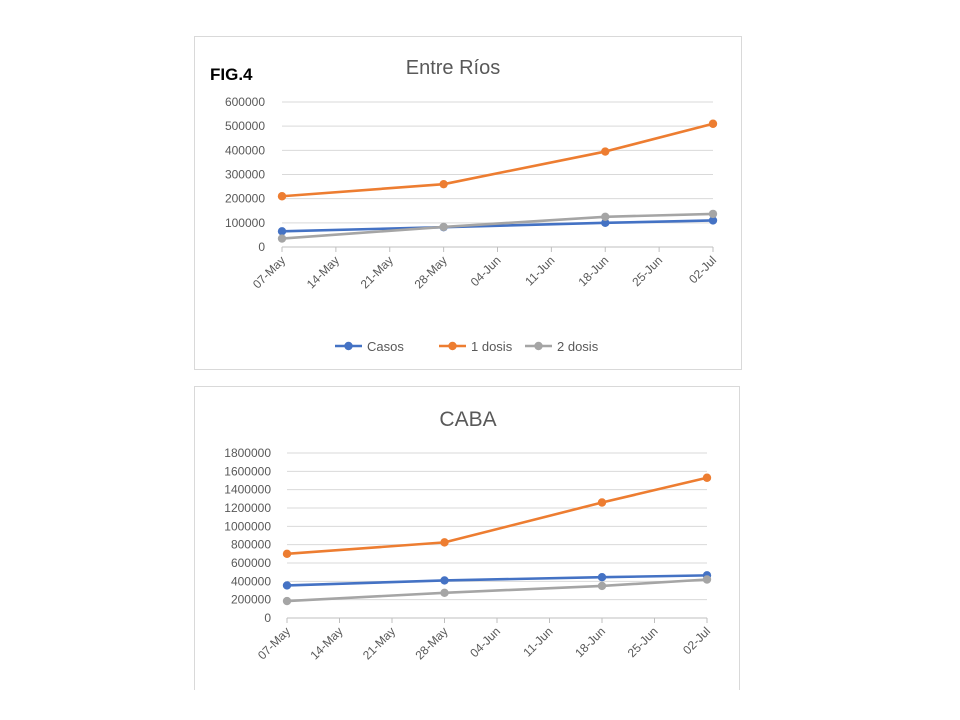 This screenshot has width=960, height=720. What do you see at coordinates (247, 453) in the screenshot?
I see `y-tick-label: 1800000` at bounding box center [247, 453].